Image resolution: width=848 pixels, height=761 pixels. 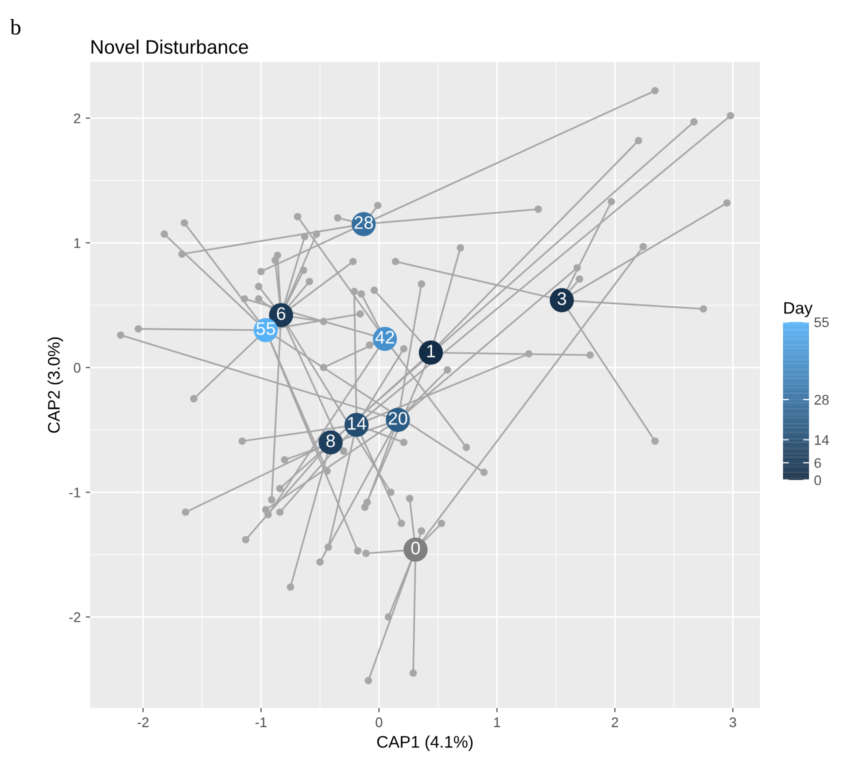 What do you see at coordinates (821, 322) in the screenshot?
I see `color-bar-label: 55` at bounding box center [821, 322].